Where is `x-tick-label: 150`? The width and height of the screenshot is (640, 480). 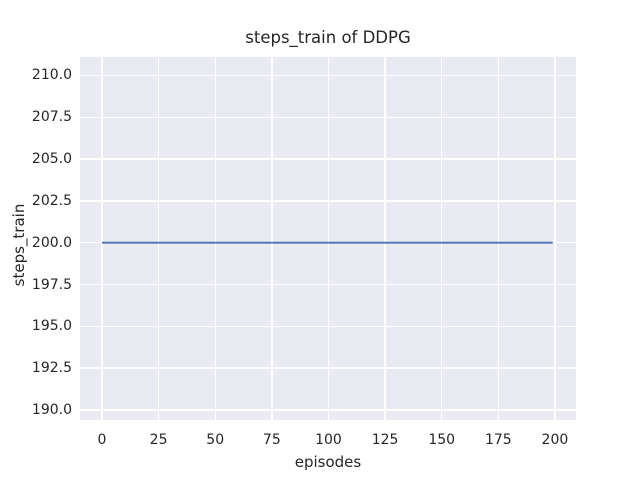 x-tick-label: 150 is located at coordinates (442, 440).